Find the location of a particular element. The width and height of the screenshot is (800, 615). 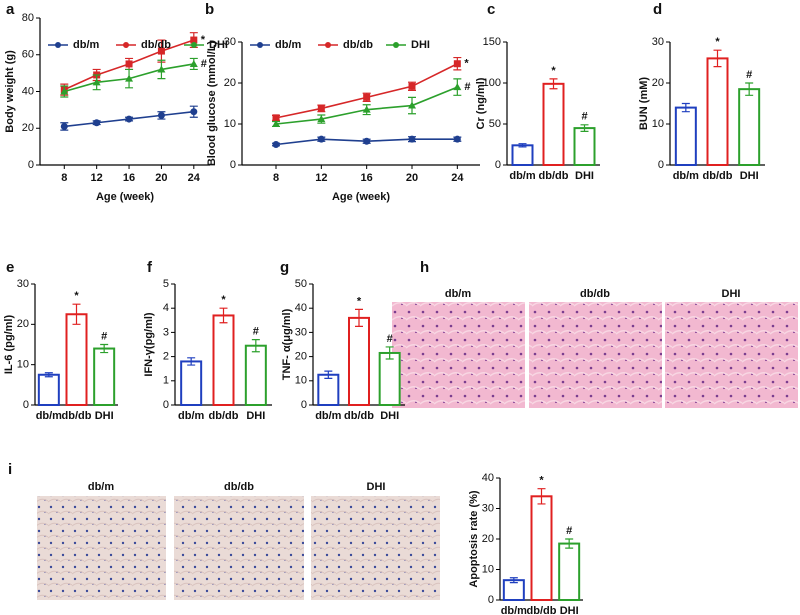

y-axis-label: Apoptosis rate (%) is located at coordinates (474, 539).